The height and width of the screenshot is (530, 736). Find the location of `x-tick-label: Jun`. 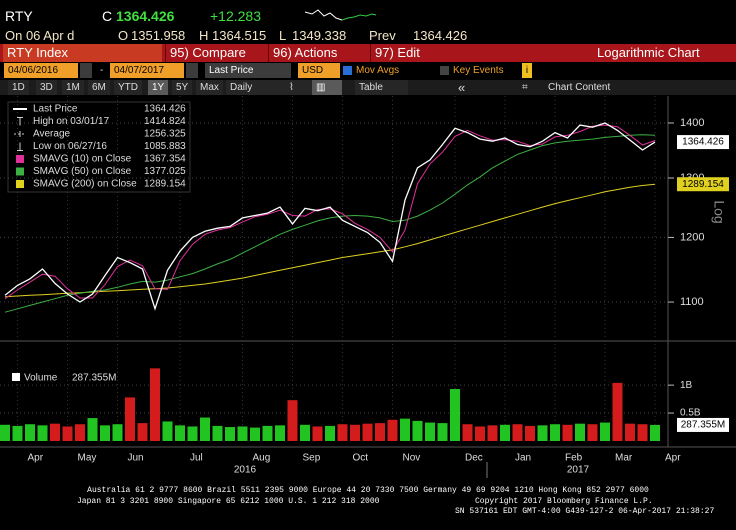

x-tick-label: Jun is located at coordinates (136, 458).